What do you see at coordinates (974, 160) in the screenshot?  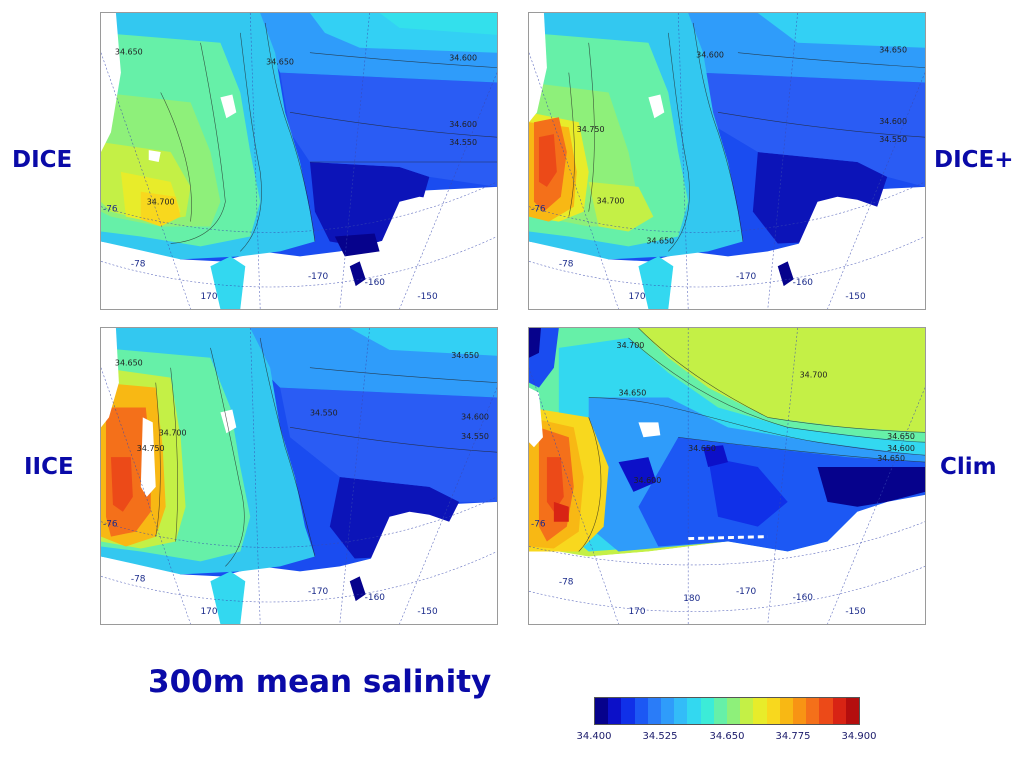 I see `panel-label-diceplus: DICE+` at bounding box center [974, 160].